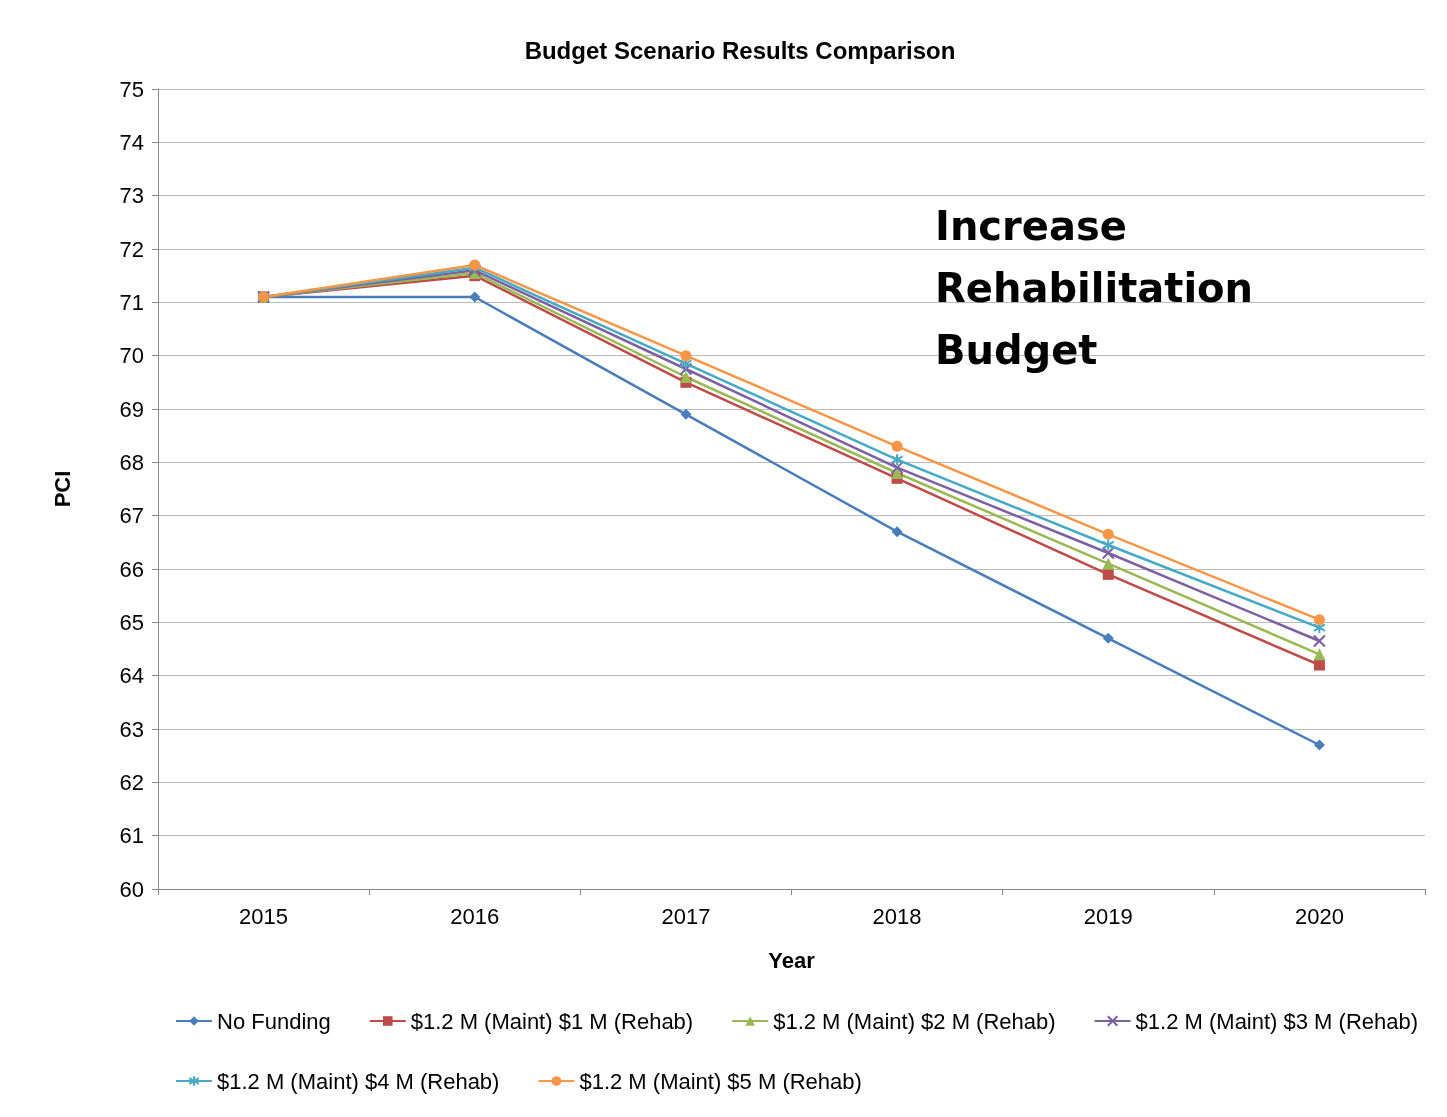 The width and height of the screenshot is (1447, 1117). Describe the element at coordinates (131, 782) in the screenshot. I see `y-tick-label: 62` at that location.